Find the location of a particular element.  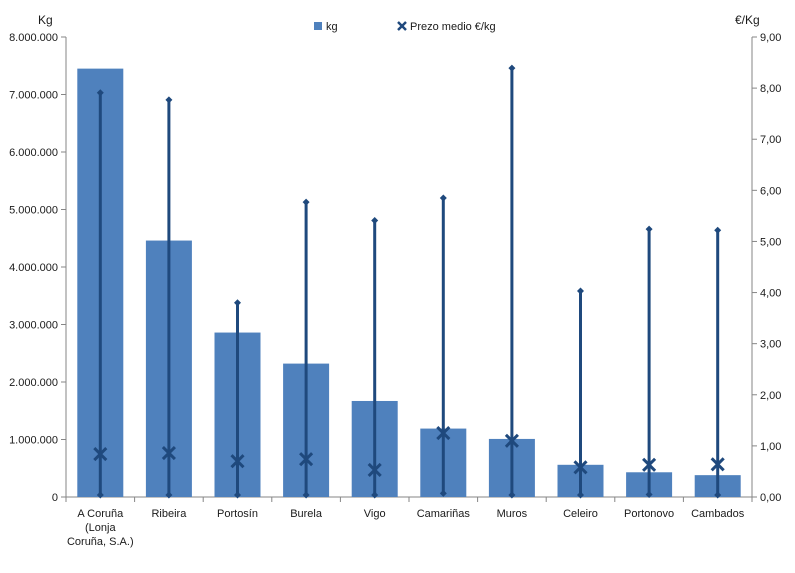

y-right-axis-title: €/Kg is located at coordinates (747, 20).